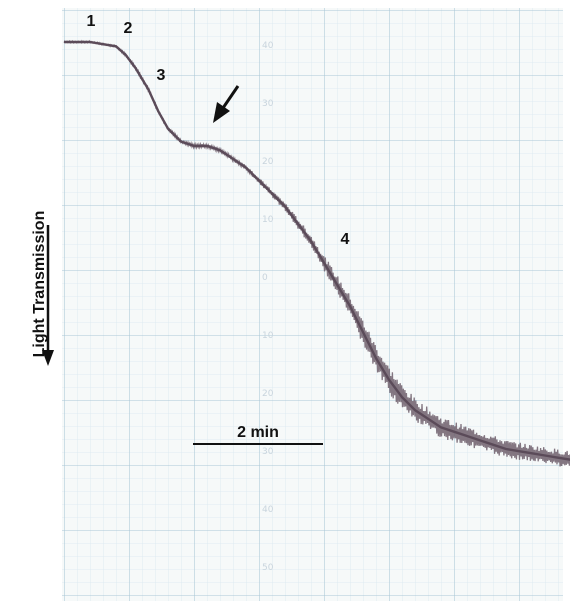 The image size is (570, 601). What do you see at coordinates (221, 112) in the screenshot?
I see `annotation-arrow-head` at bounding box center [221, 112].